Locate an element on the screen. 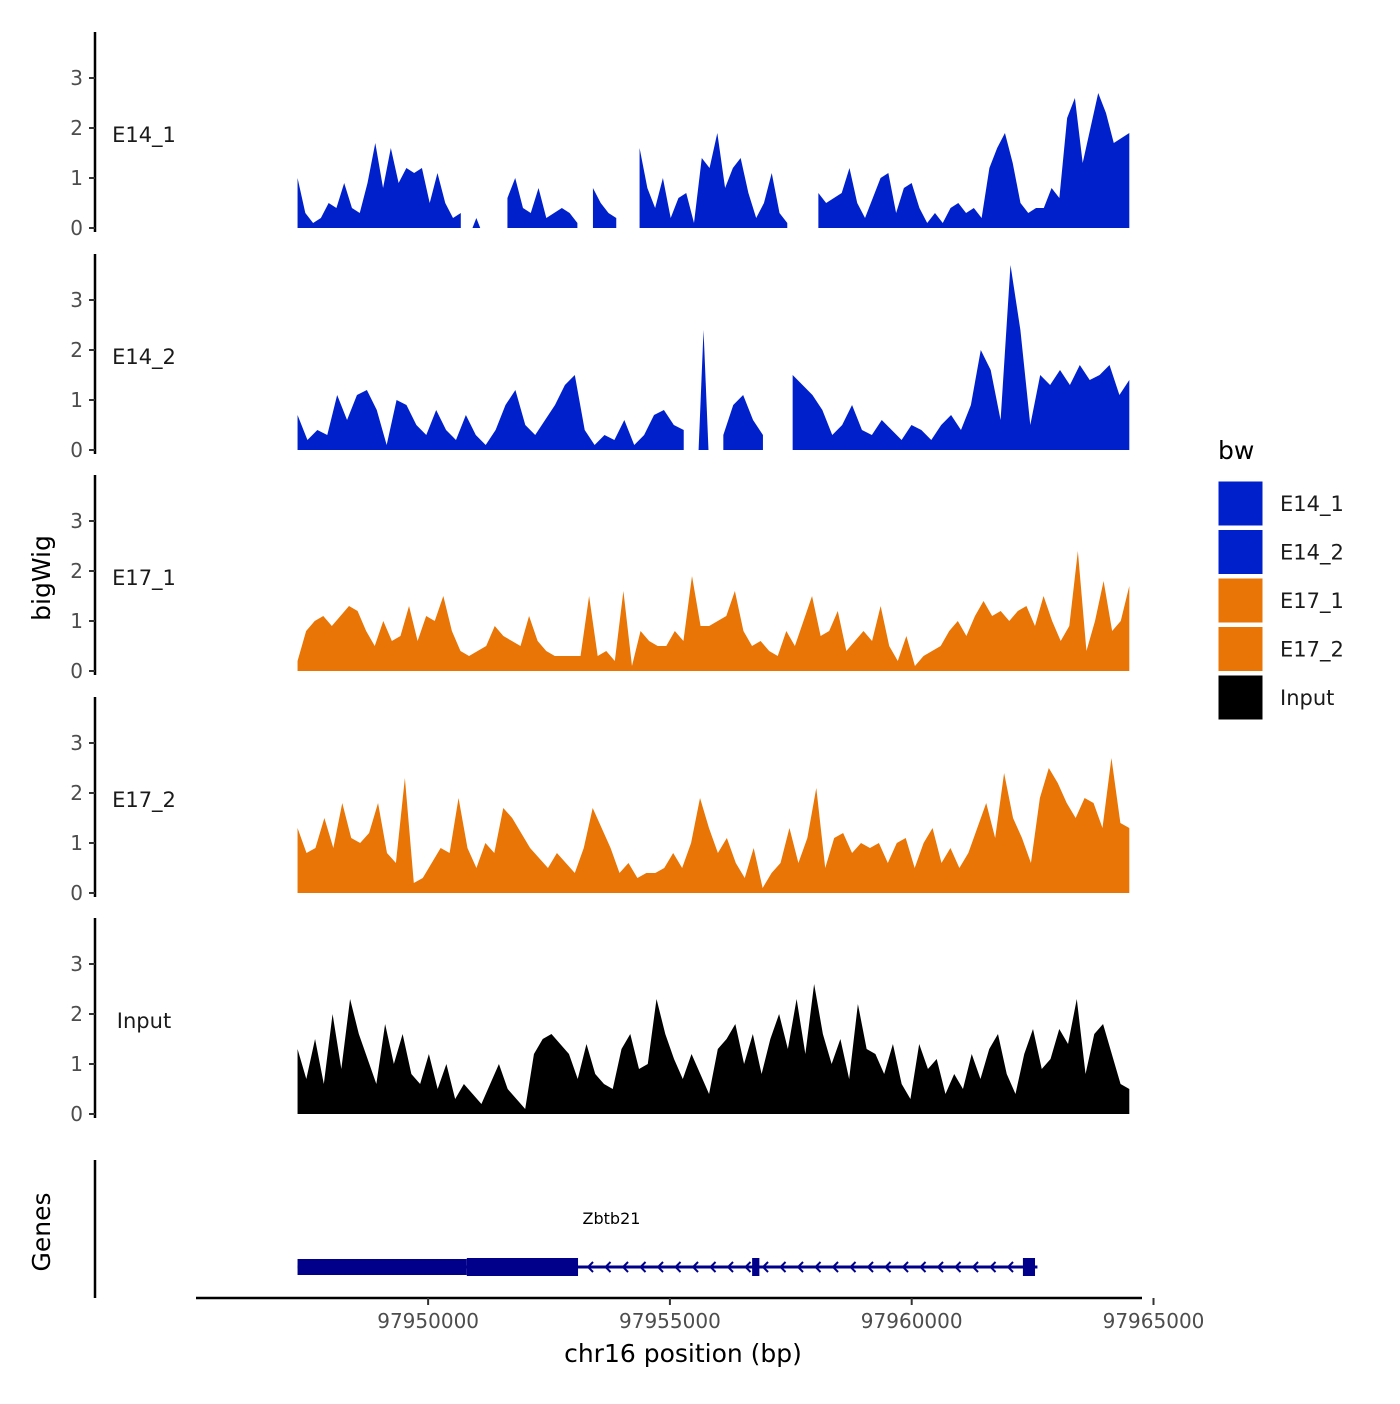 Image resolution: width=1400 pixels, height=1404 pixels. track-label: E17_1 is located at coordinates (144, 578).